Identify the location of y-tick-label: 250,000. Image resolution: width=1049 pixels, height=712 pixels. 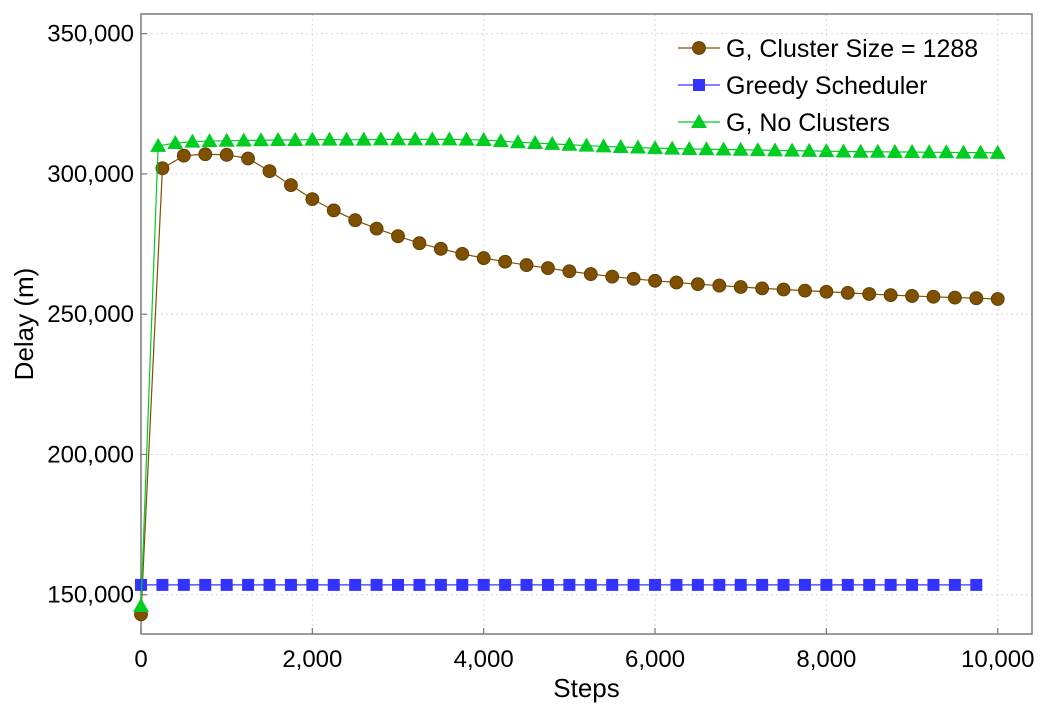
(90, 314).